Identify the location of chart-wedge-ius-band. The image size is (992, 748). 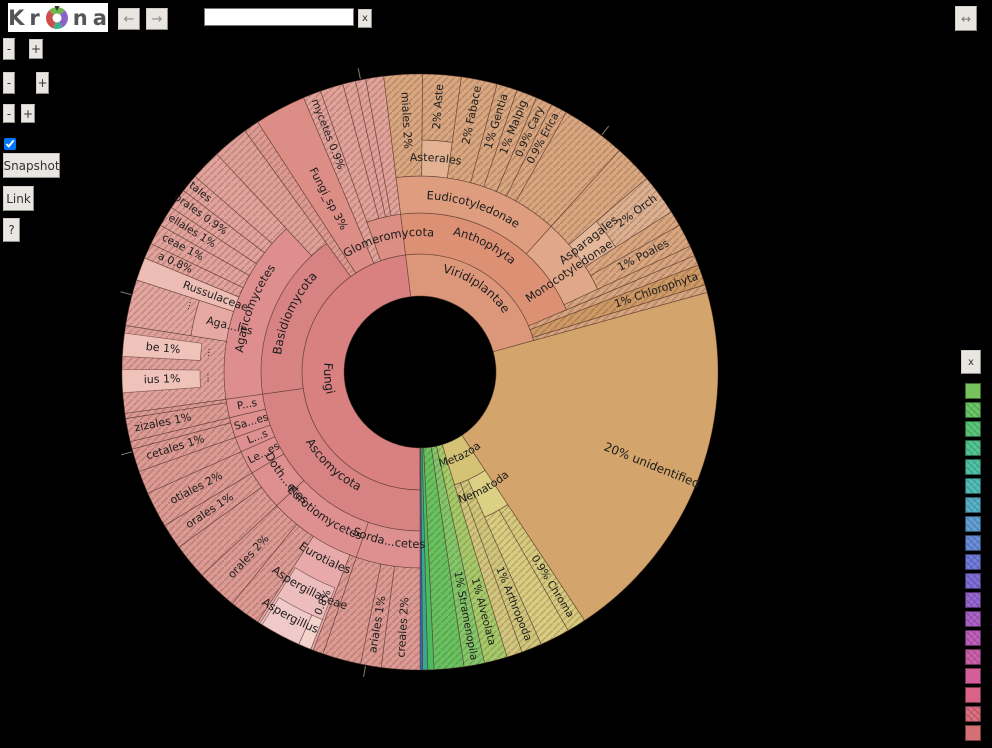
(161, 381).